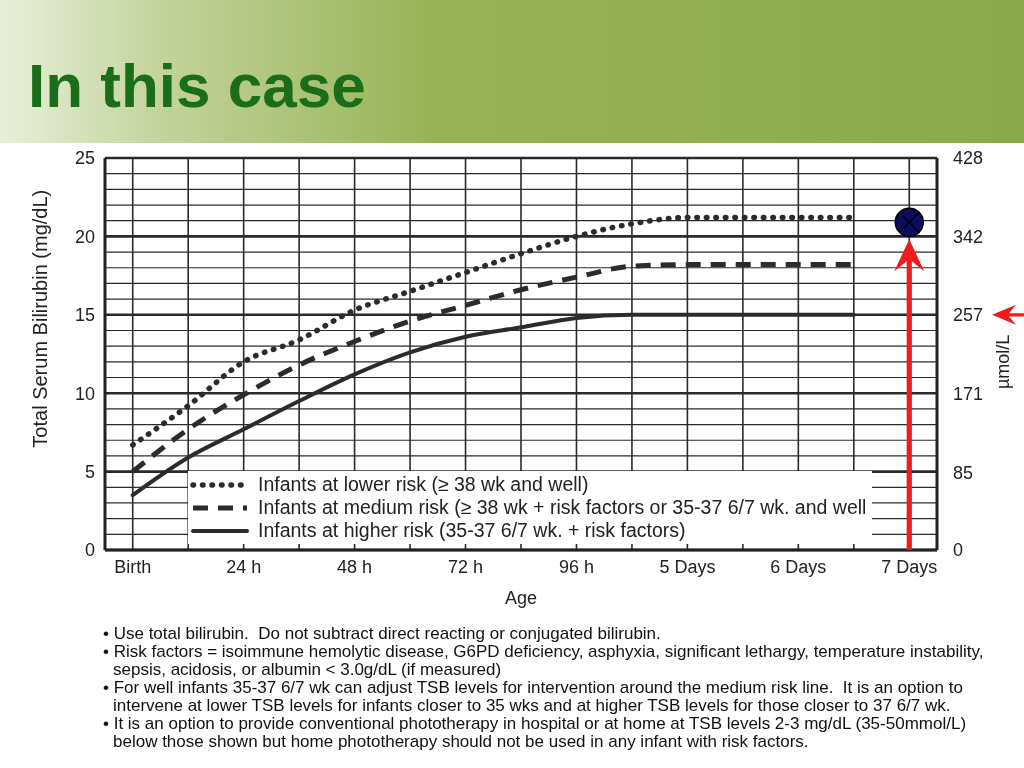  I want to click on y-tick-label: 0, so click(89, 550).